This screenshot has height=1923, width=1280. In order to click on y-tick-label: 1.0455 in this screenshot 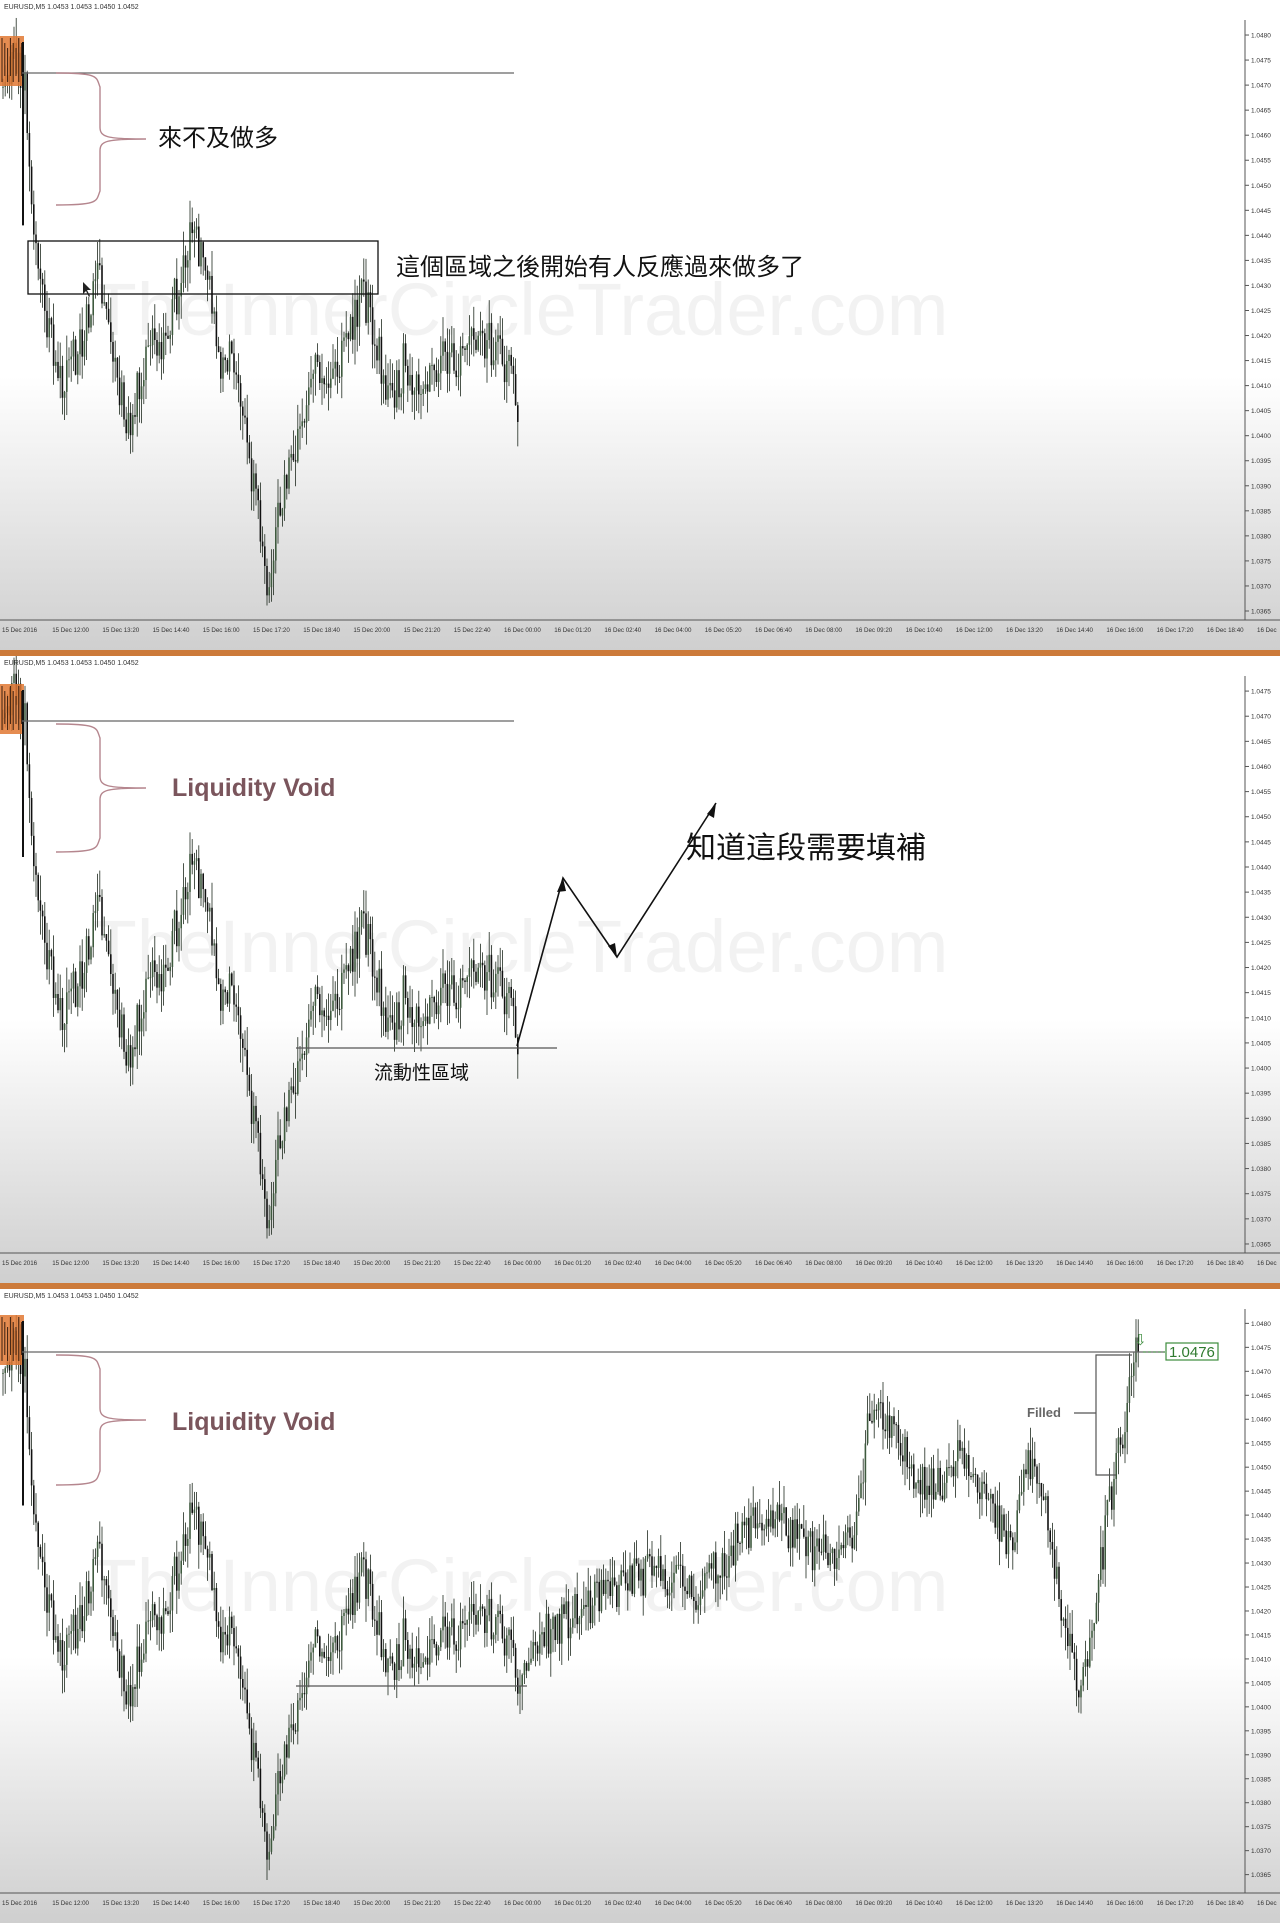, I will do `click(1261, 161)`.